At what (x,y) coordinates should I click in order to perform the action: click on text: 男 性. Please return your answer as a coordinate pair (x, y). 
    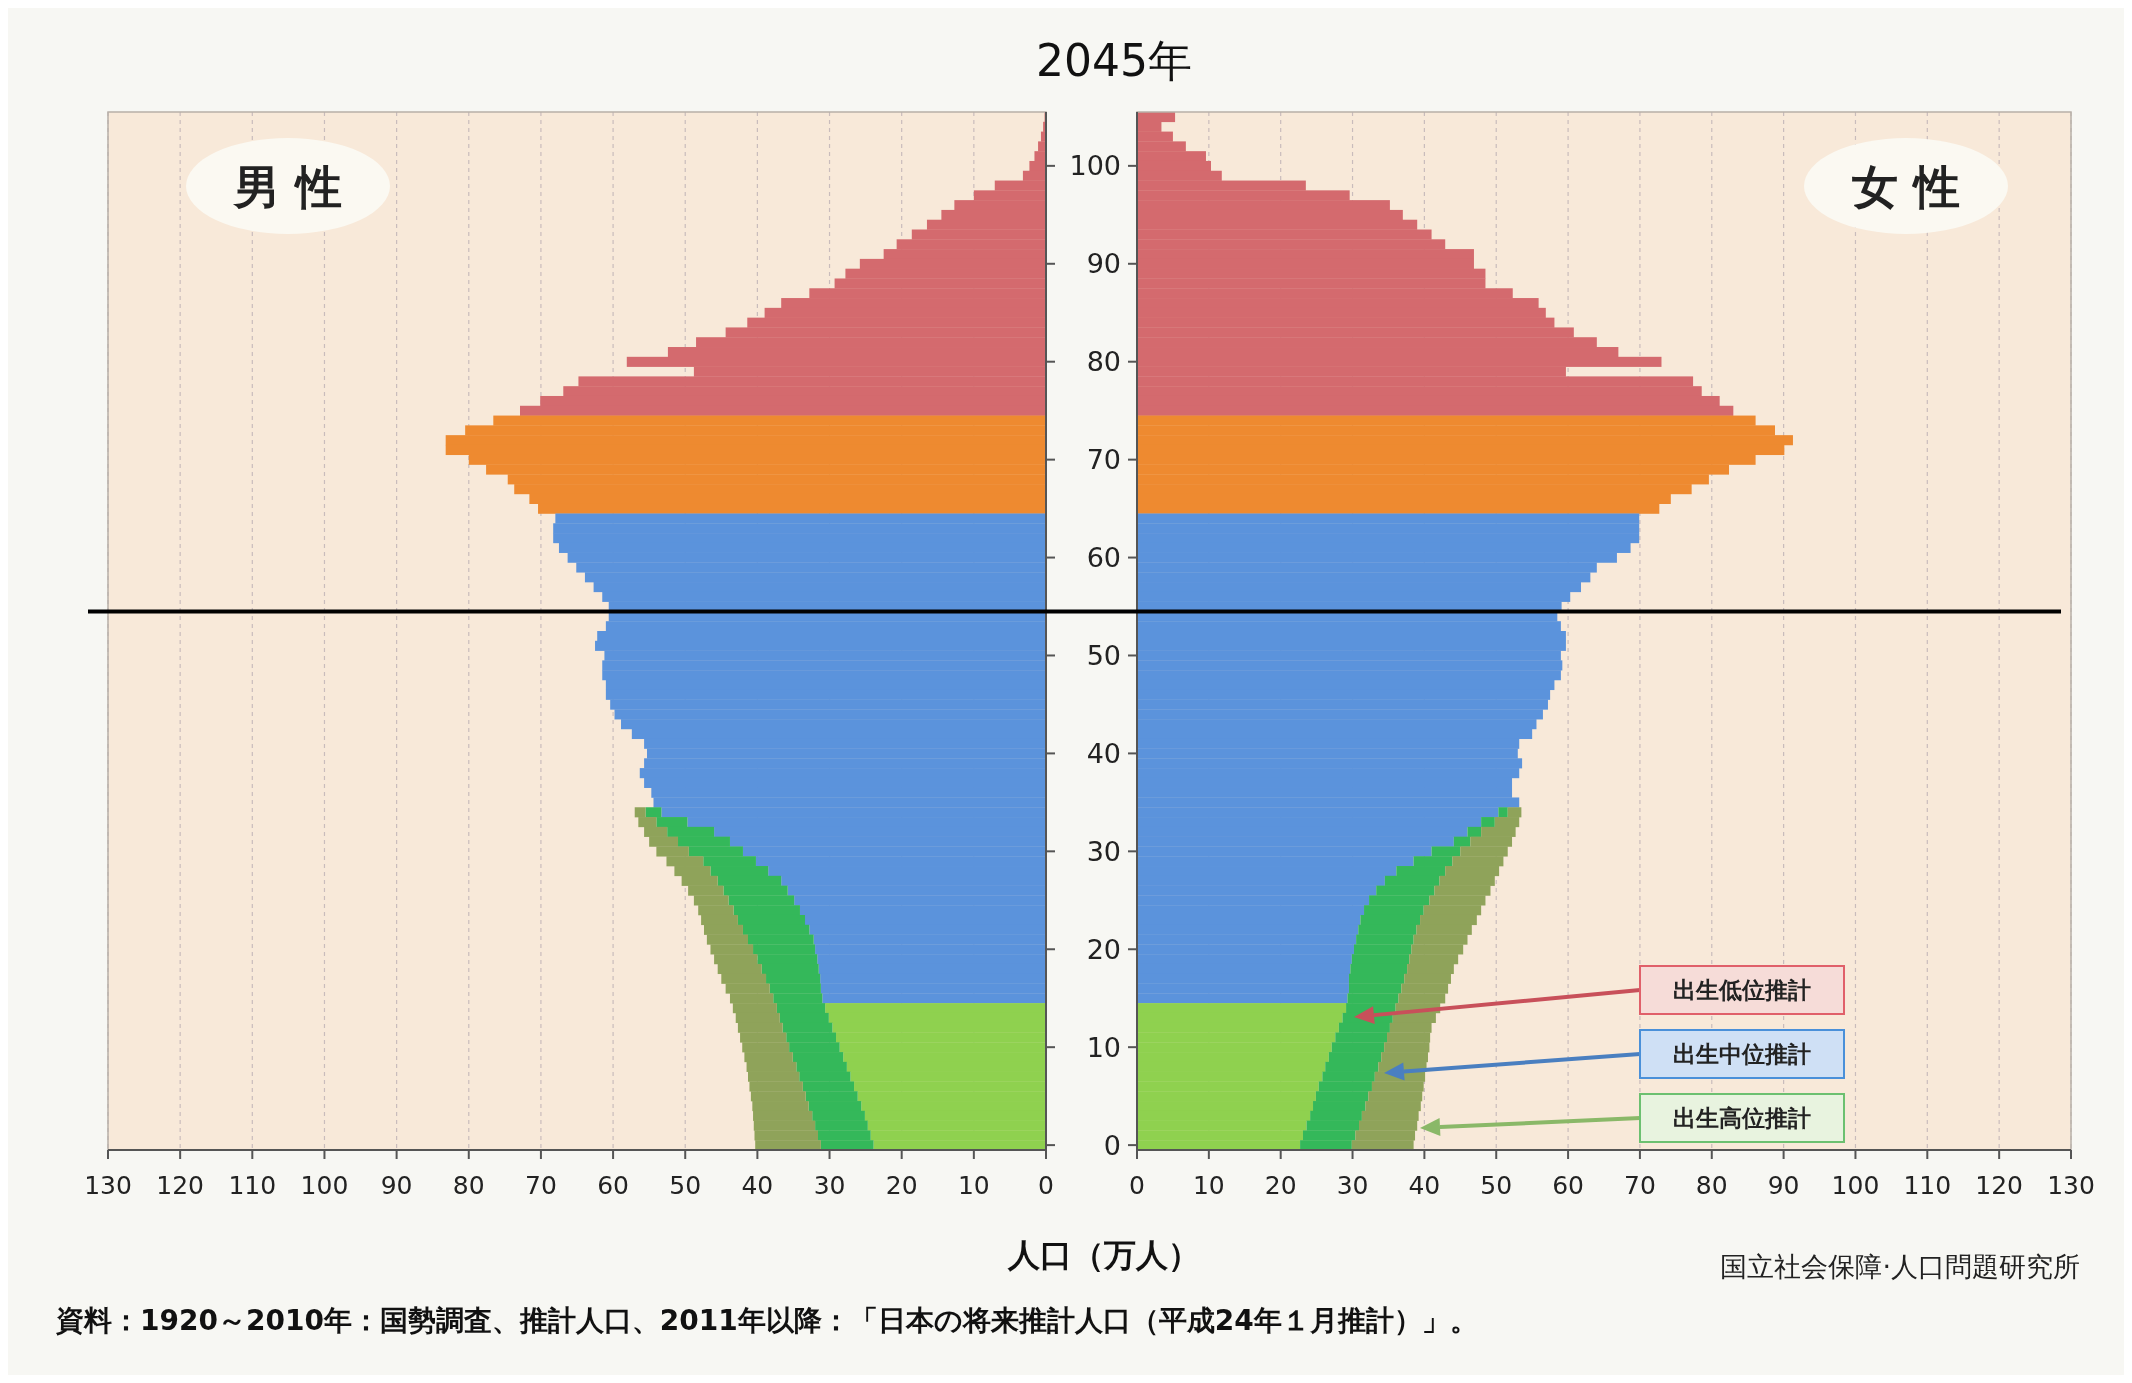
    Looking at the image, I should click on (287, 186).